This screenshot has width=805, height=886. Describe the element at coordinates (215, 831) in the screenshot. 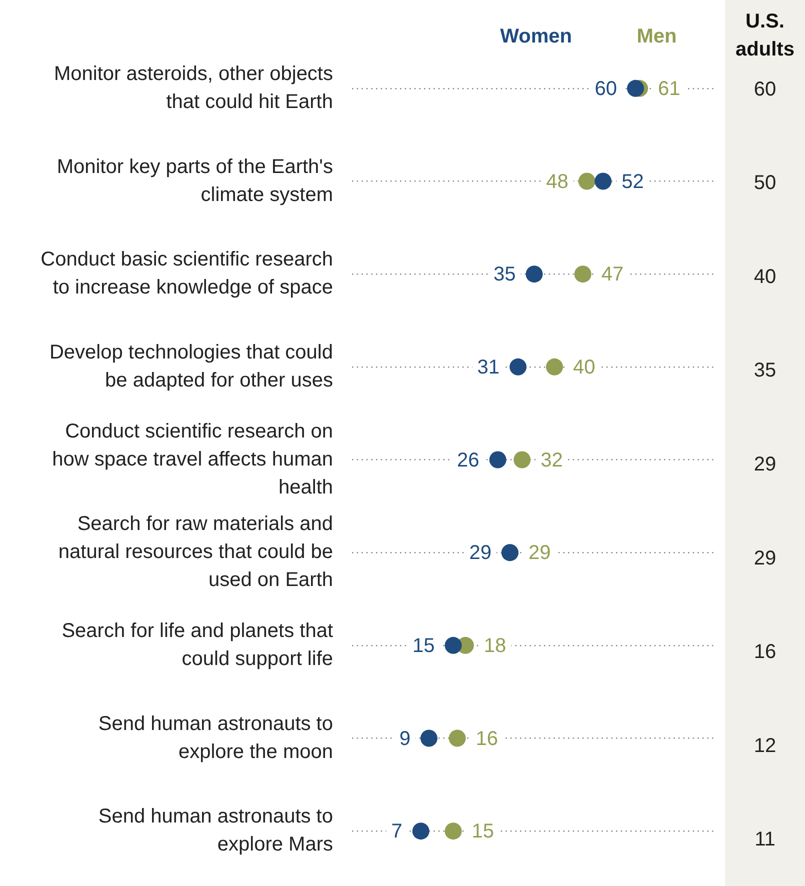

I see `y-tick-label: Send human astronauts to explore Mars` at that location.